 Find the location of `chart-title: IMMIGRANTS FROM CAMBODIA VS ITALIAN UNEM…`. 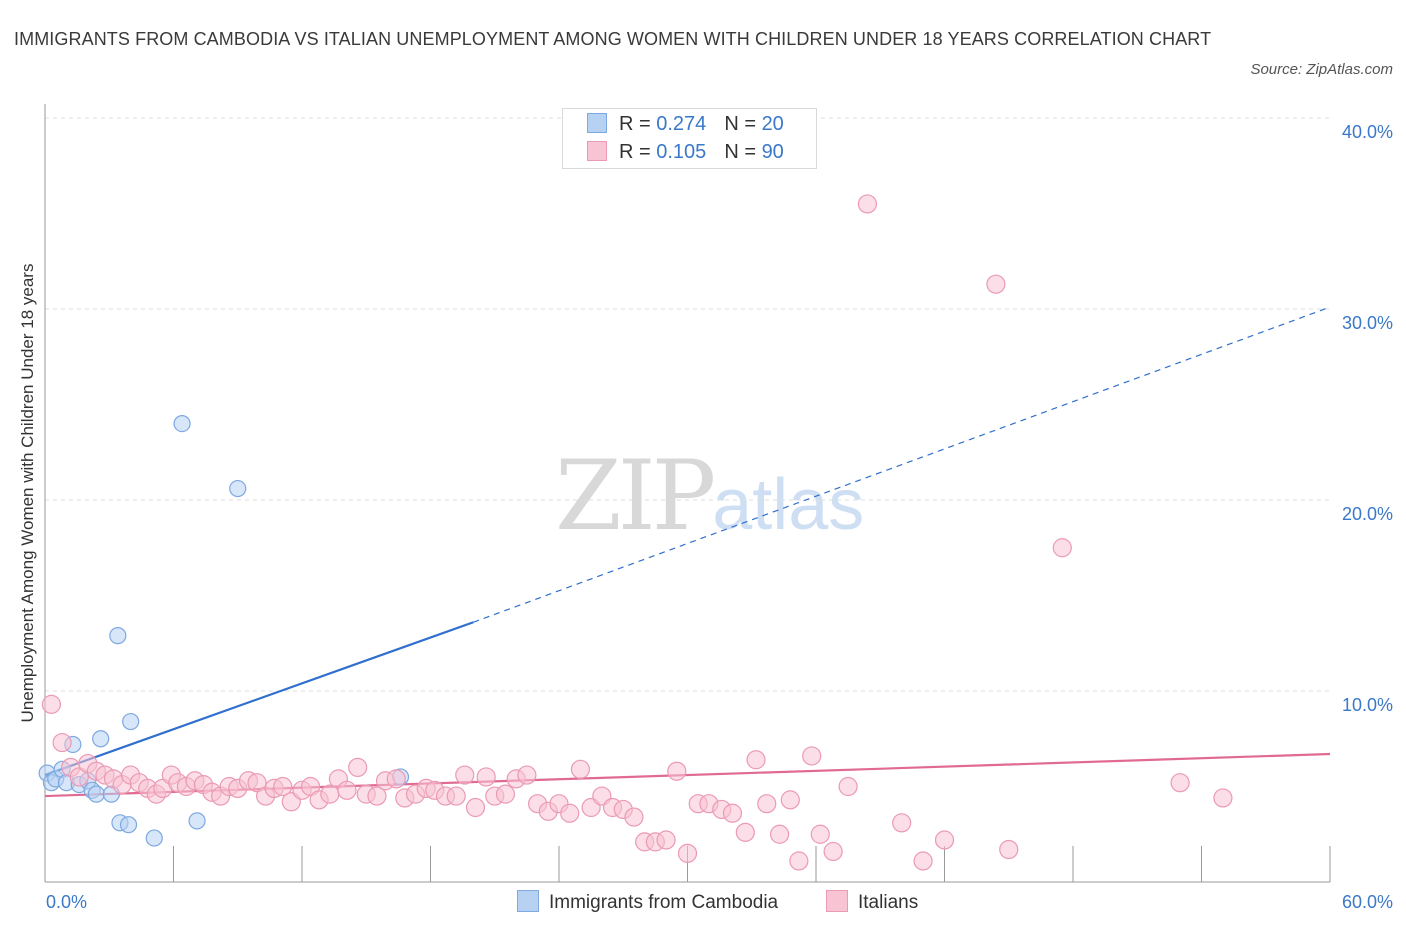

chart-title: IMMIGRANTS FROM CAMBODIA VS ITALIAN UNEM… is located at coordinates (613, 39).